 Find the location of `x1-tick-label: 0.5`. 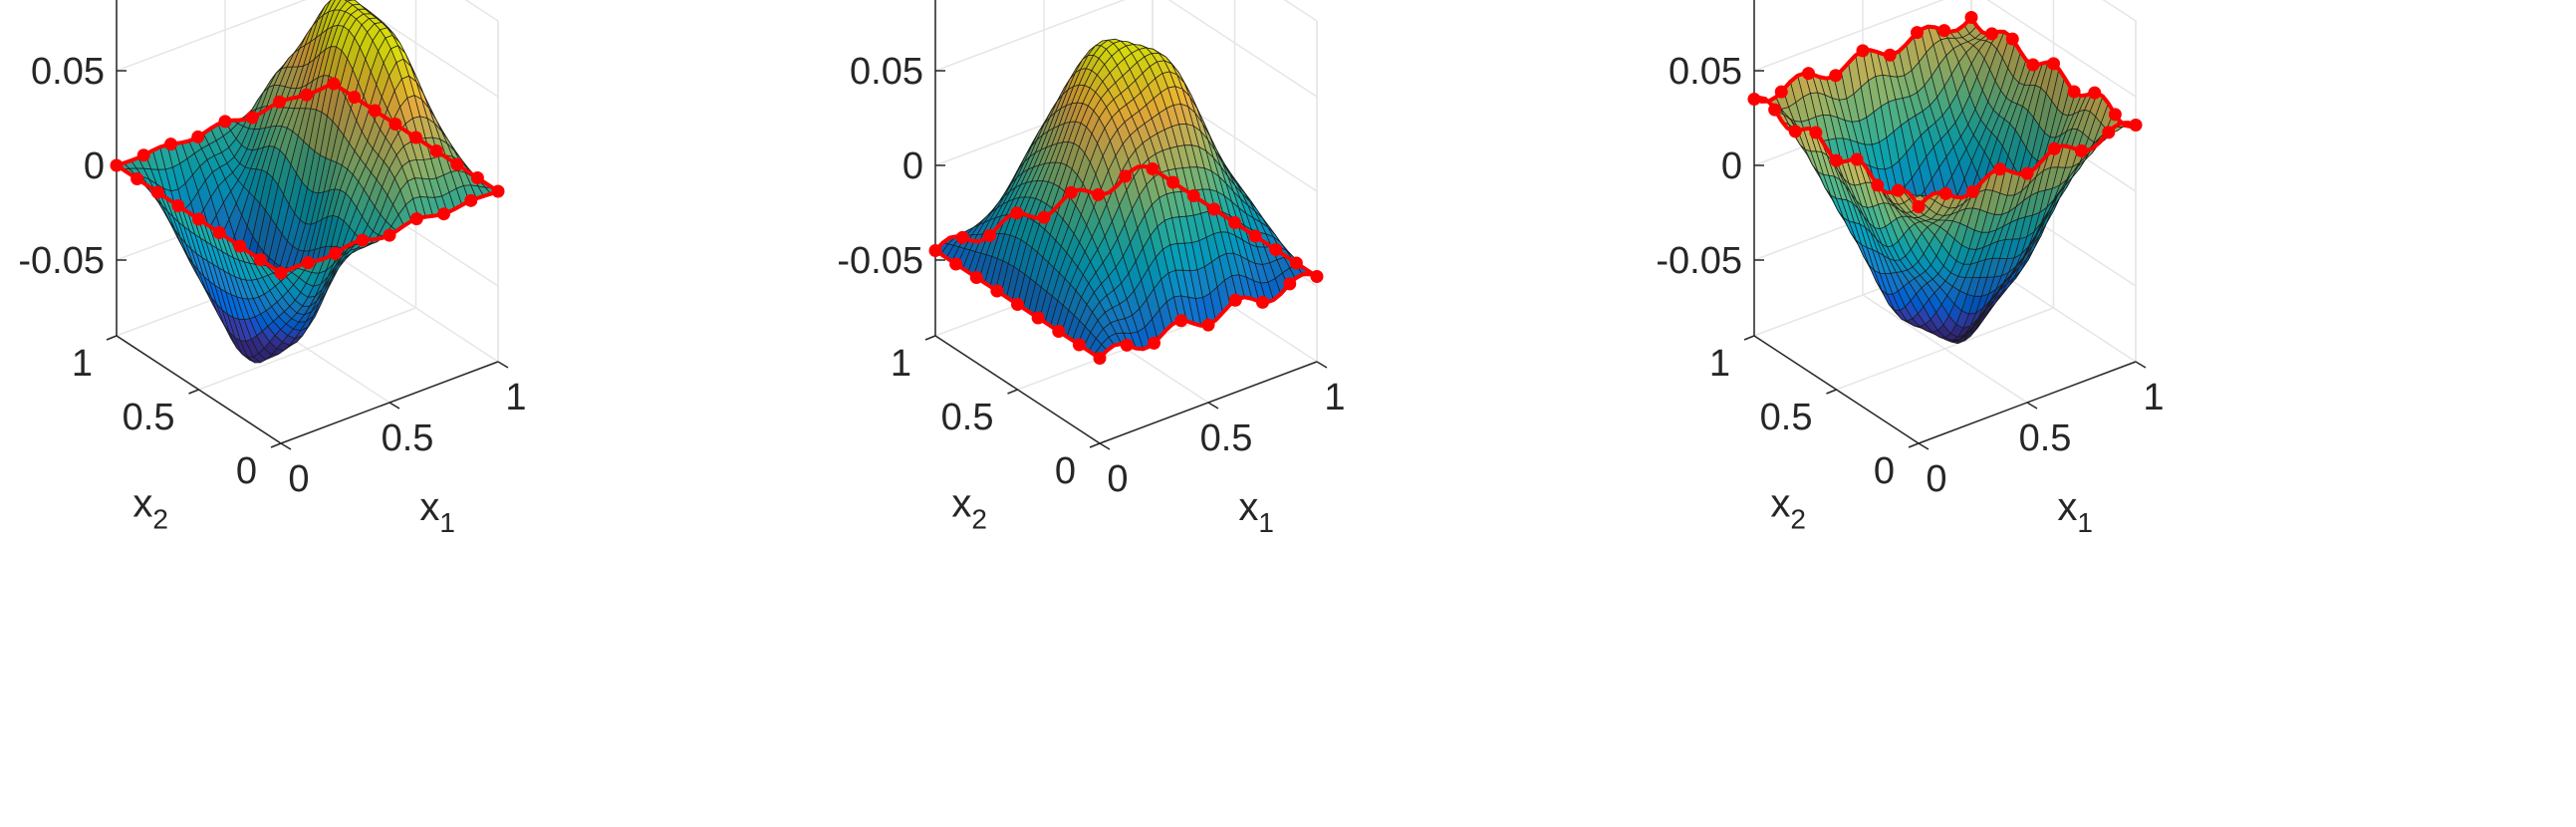

x1-tick-label: 0.5 is located at coordinates (408, 438).